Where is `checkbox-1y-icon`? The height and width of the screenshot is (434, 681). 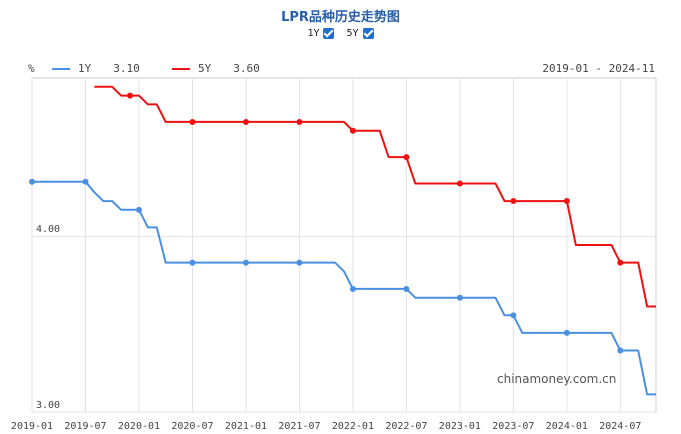
checkbox-1y-icon is located at coordinates (329, 33).